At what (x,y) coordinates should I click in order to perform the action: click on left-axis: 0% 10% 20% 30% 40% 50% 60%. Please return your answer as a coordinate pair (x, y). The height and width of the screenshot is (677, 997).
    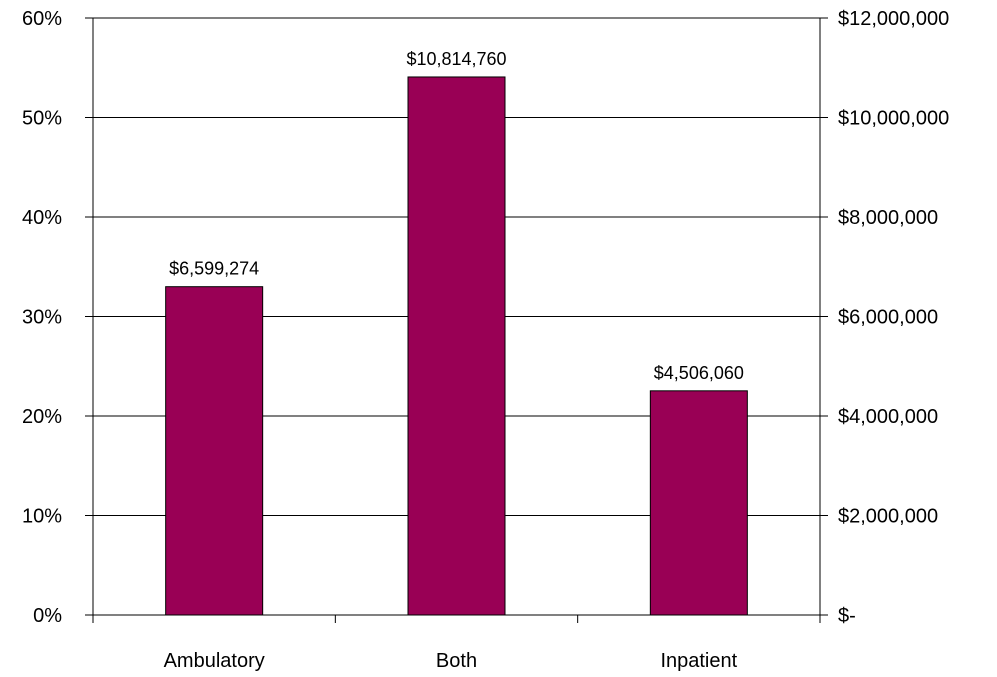
    Looking at the image, I should click on (58, 317).